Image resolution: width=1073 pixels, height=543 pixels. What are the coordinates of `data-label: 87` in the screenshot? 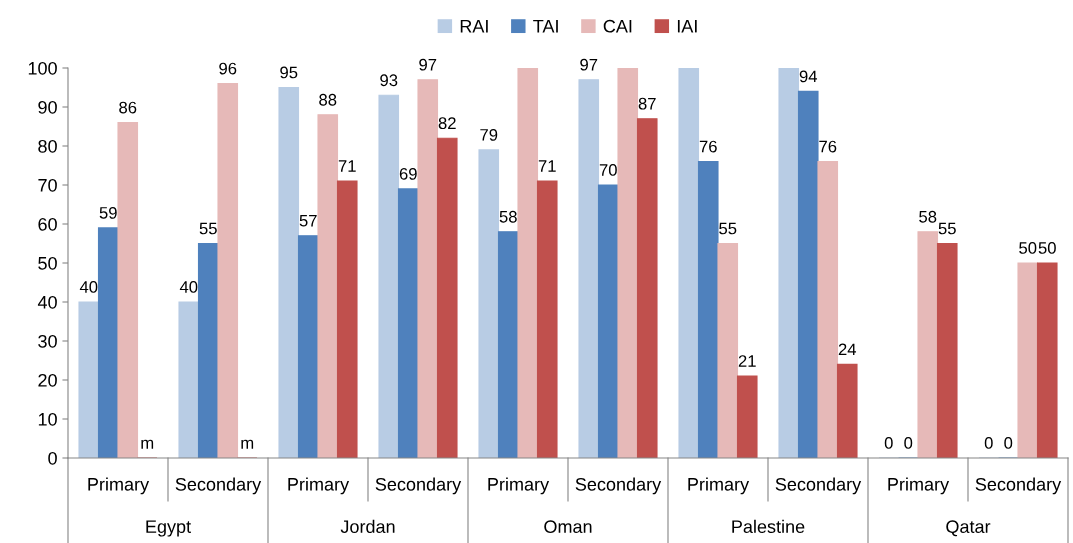 It's located at (647, 103).